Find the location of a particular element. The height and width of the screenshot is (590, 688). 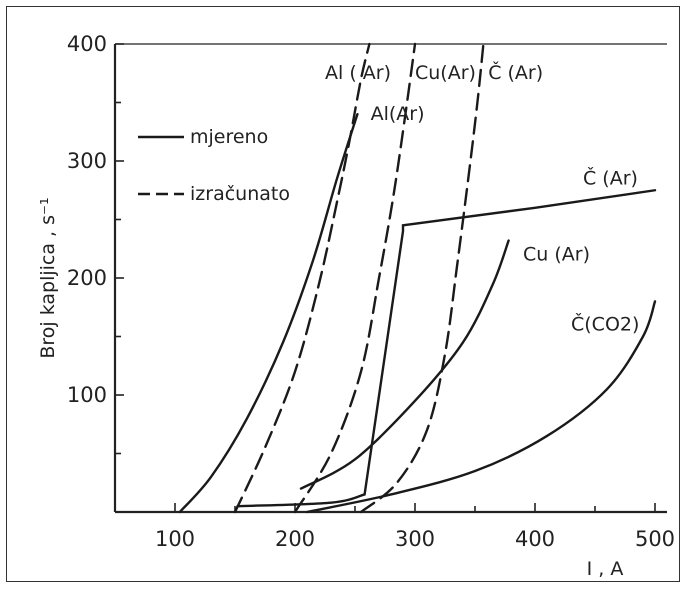

x-tick-label: 100 is located at coordinates (175, 539).